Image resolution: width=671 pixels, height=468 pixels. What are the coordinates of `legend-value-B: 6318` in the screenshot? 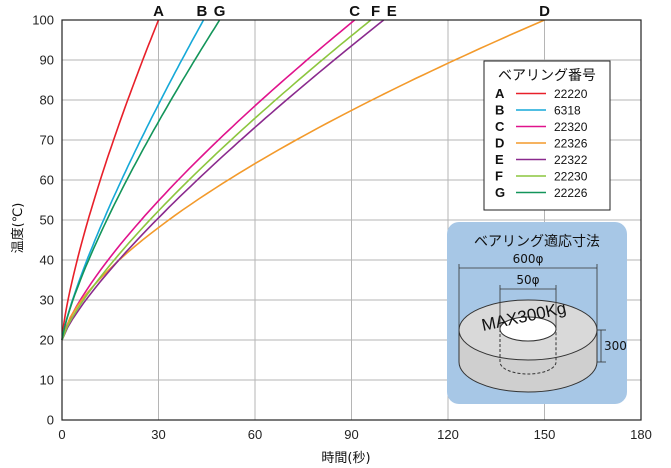 It's located at (567, 111).